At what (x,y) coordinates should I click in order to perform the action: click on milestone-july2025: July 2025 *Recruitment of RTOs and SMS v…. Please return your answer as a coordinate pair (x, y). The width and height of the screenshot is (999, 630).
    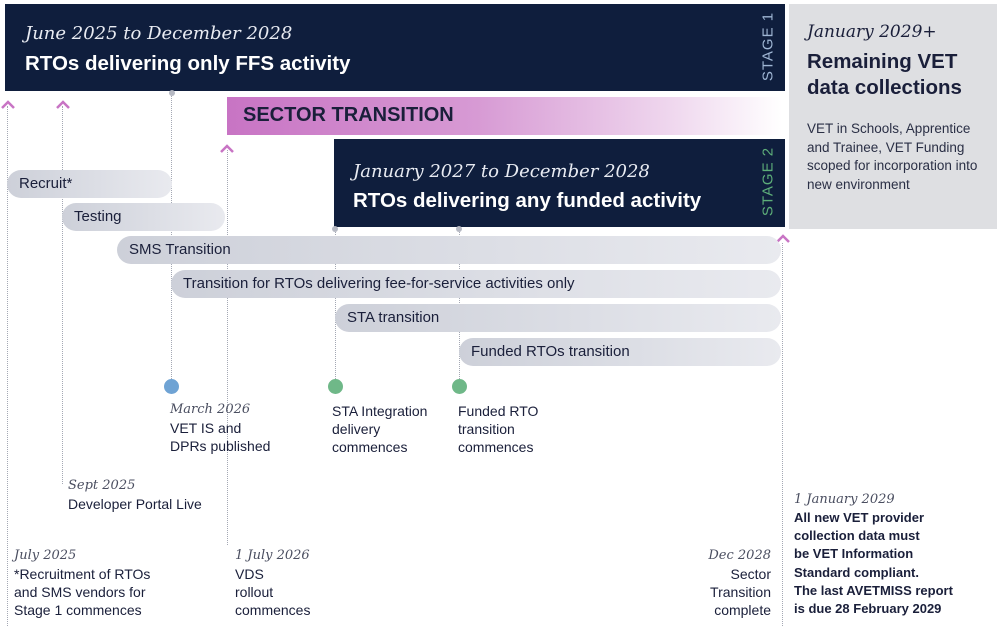
    Looking at the image, I should click on (82, 583).